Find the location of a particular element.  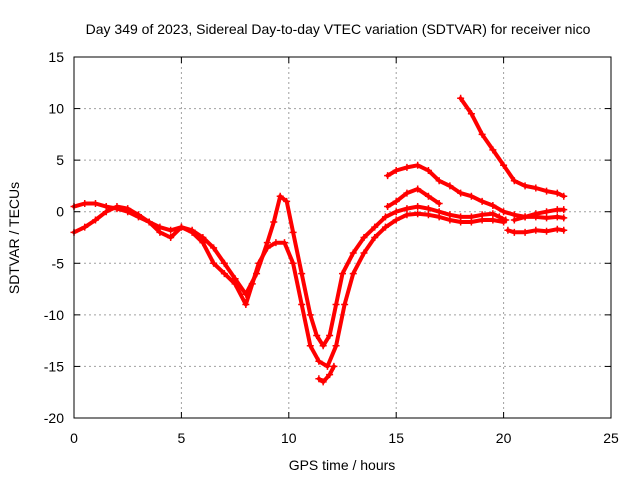

x-tick-label: 10 is located at coordinates (289, 438).